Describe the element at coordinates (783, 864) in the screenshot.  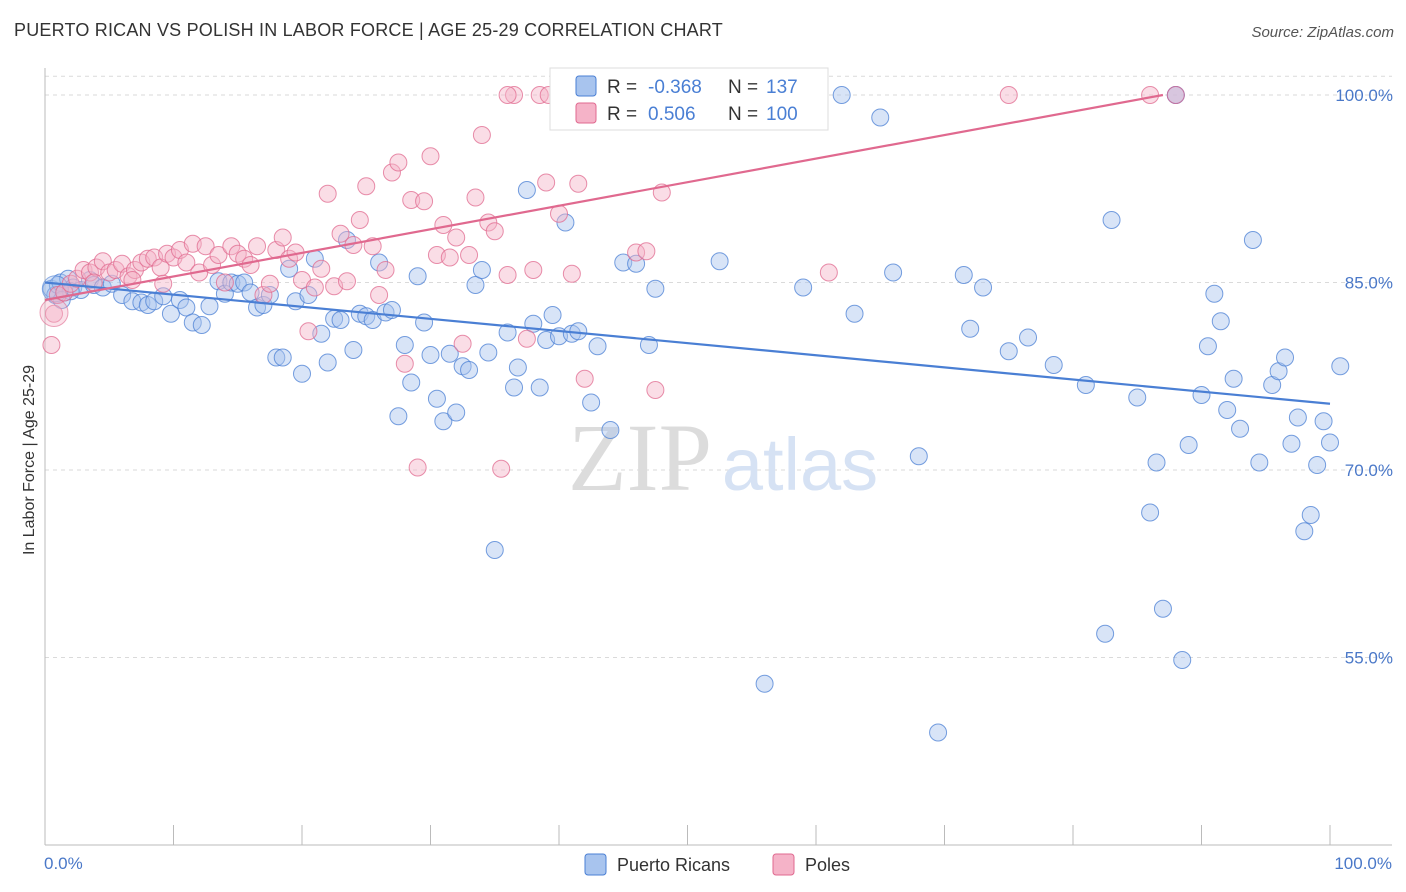
I see `bottom-legend-swatch-pink` at that location.